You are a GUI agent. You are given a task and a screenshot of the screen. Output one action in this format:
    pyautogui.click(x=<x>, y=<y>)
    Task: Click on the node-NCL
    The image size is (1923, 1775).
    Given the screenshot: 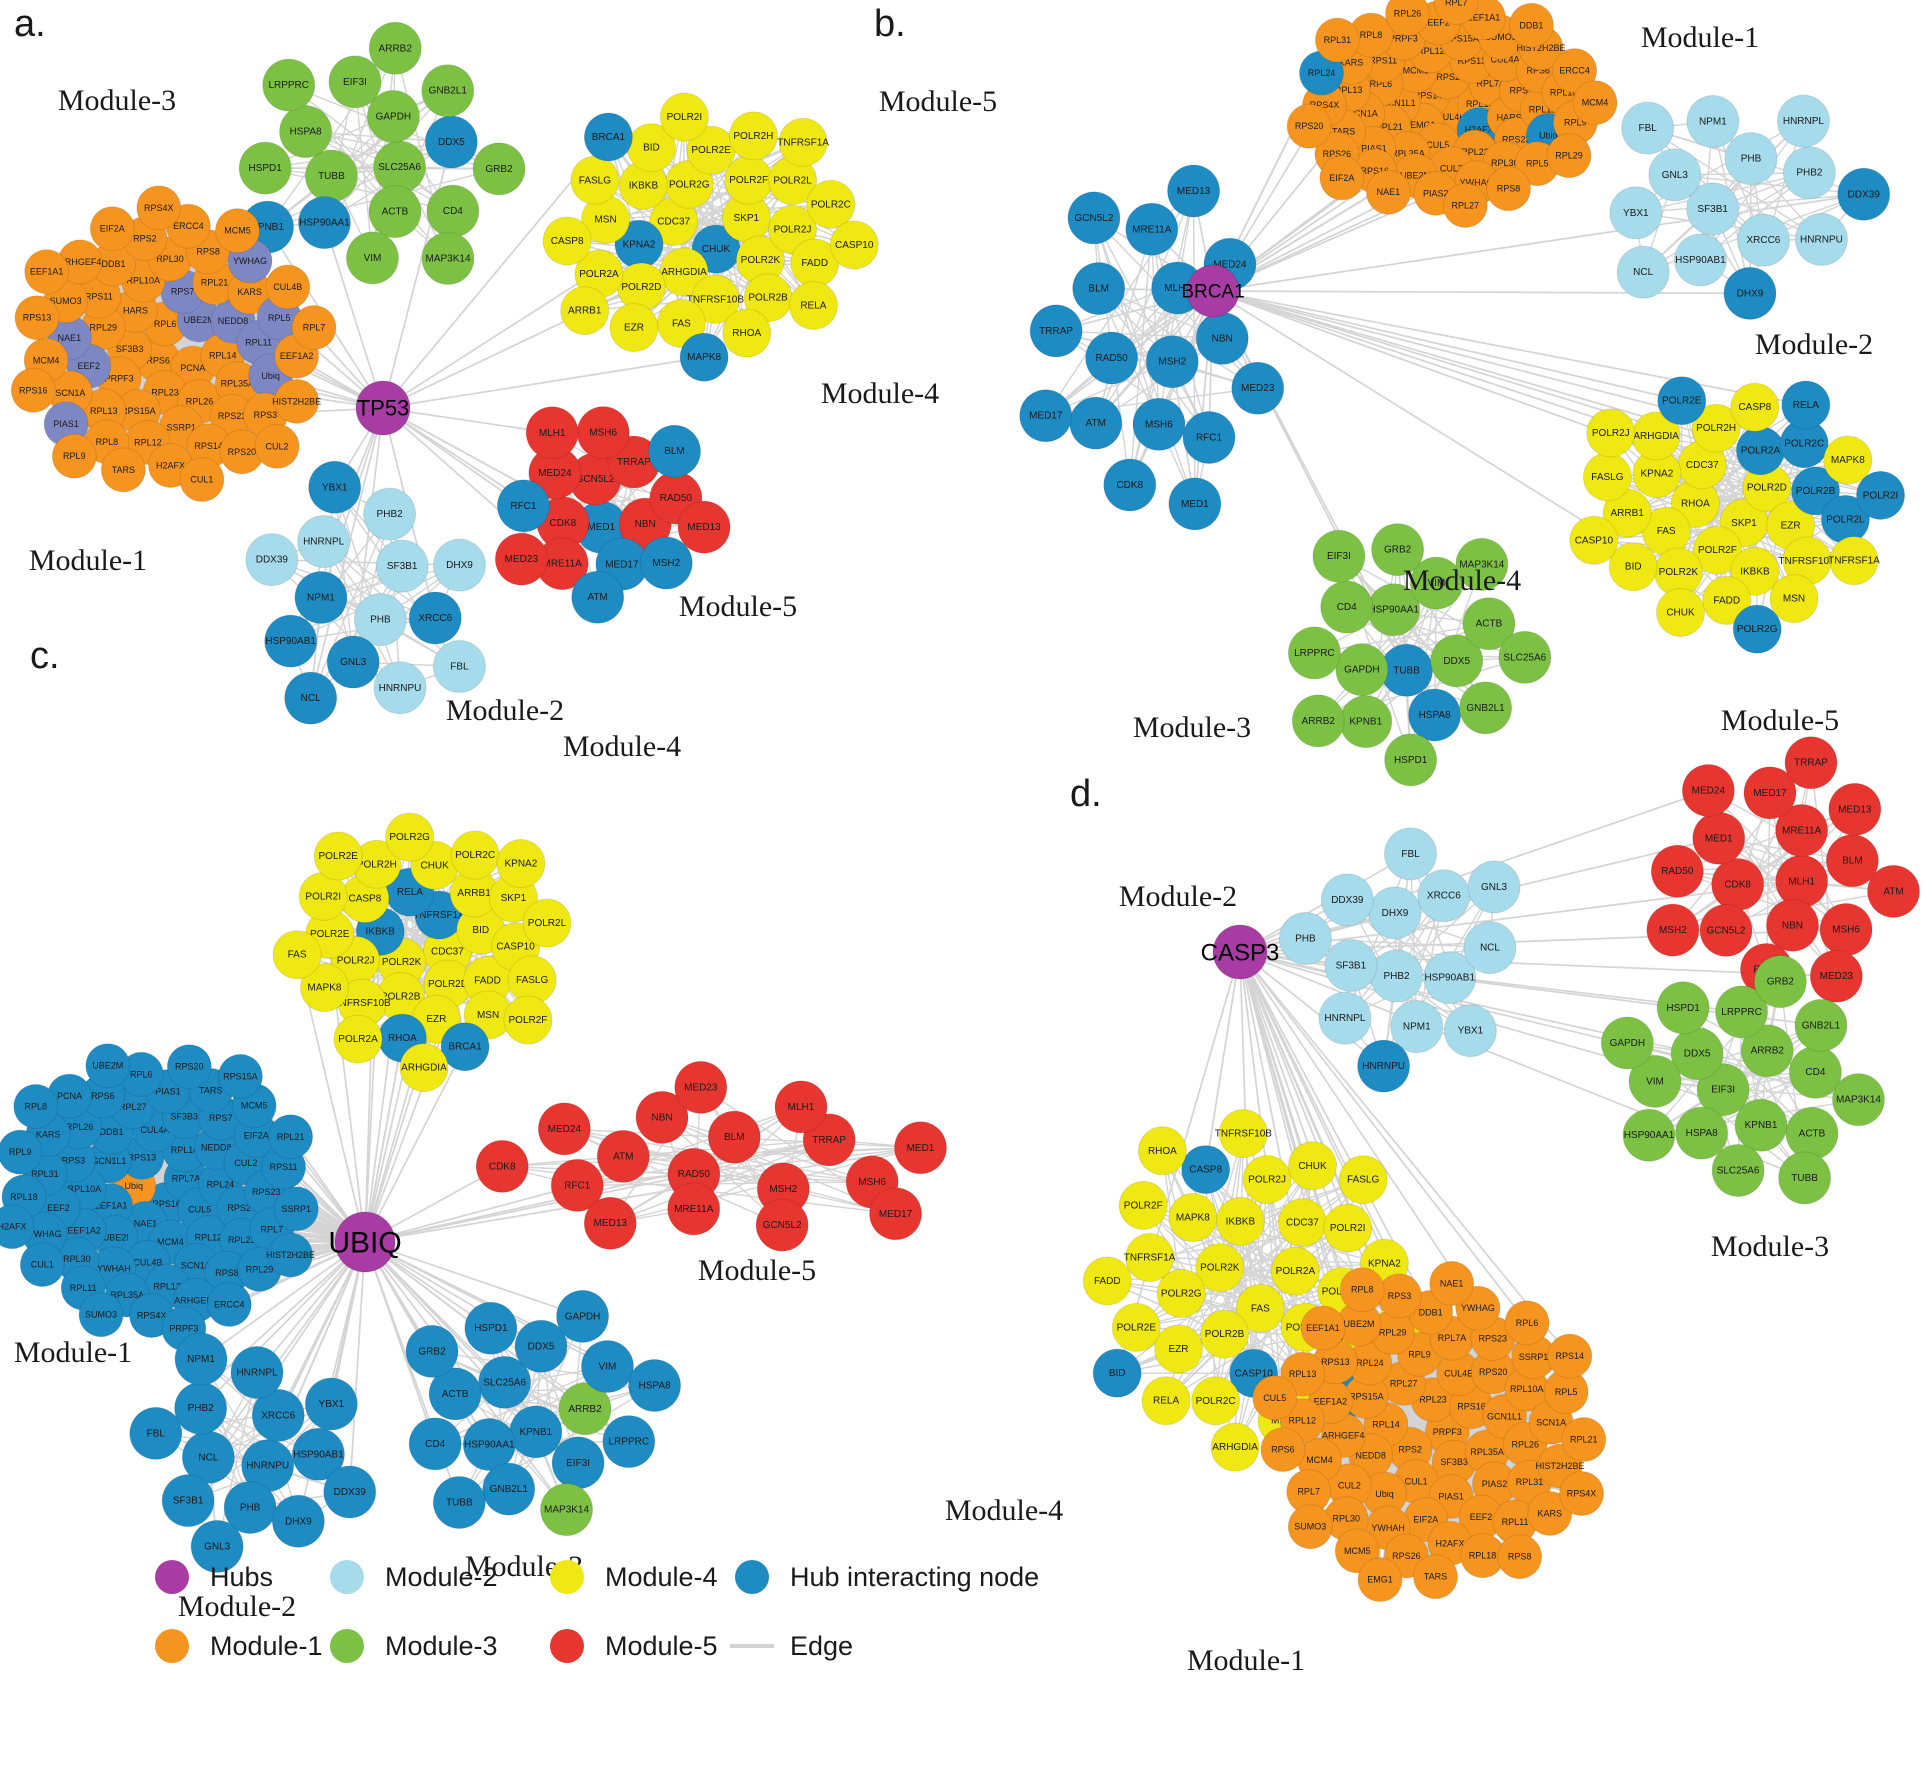 What is the action you would take?
    pyautogui.click(x=1643, y=272)
    